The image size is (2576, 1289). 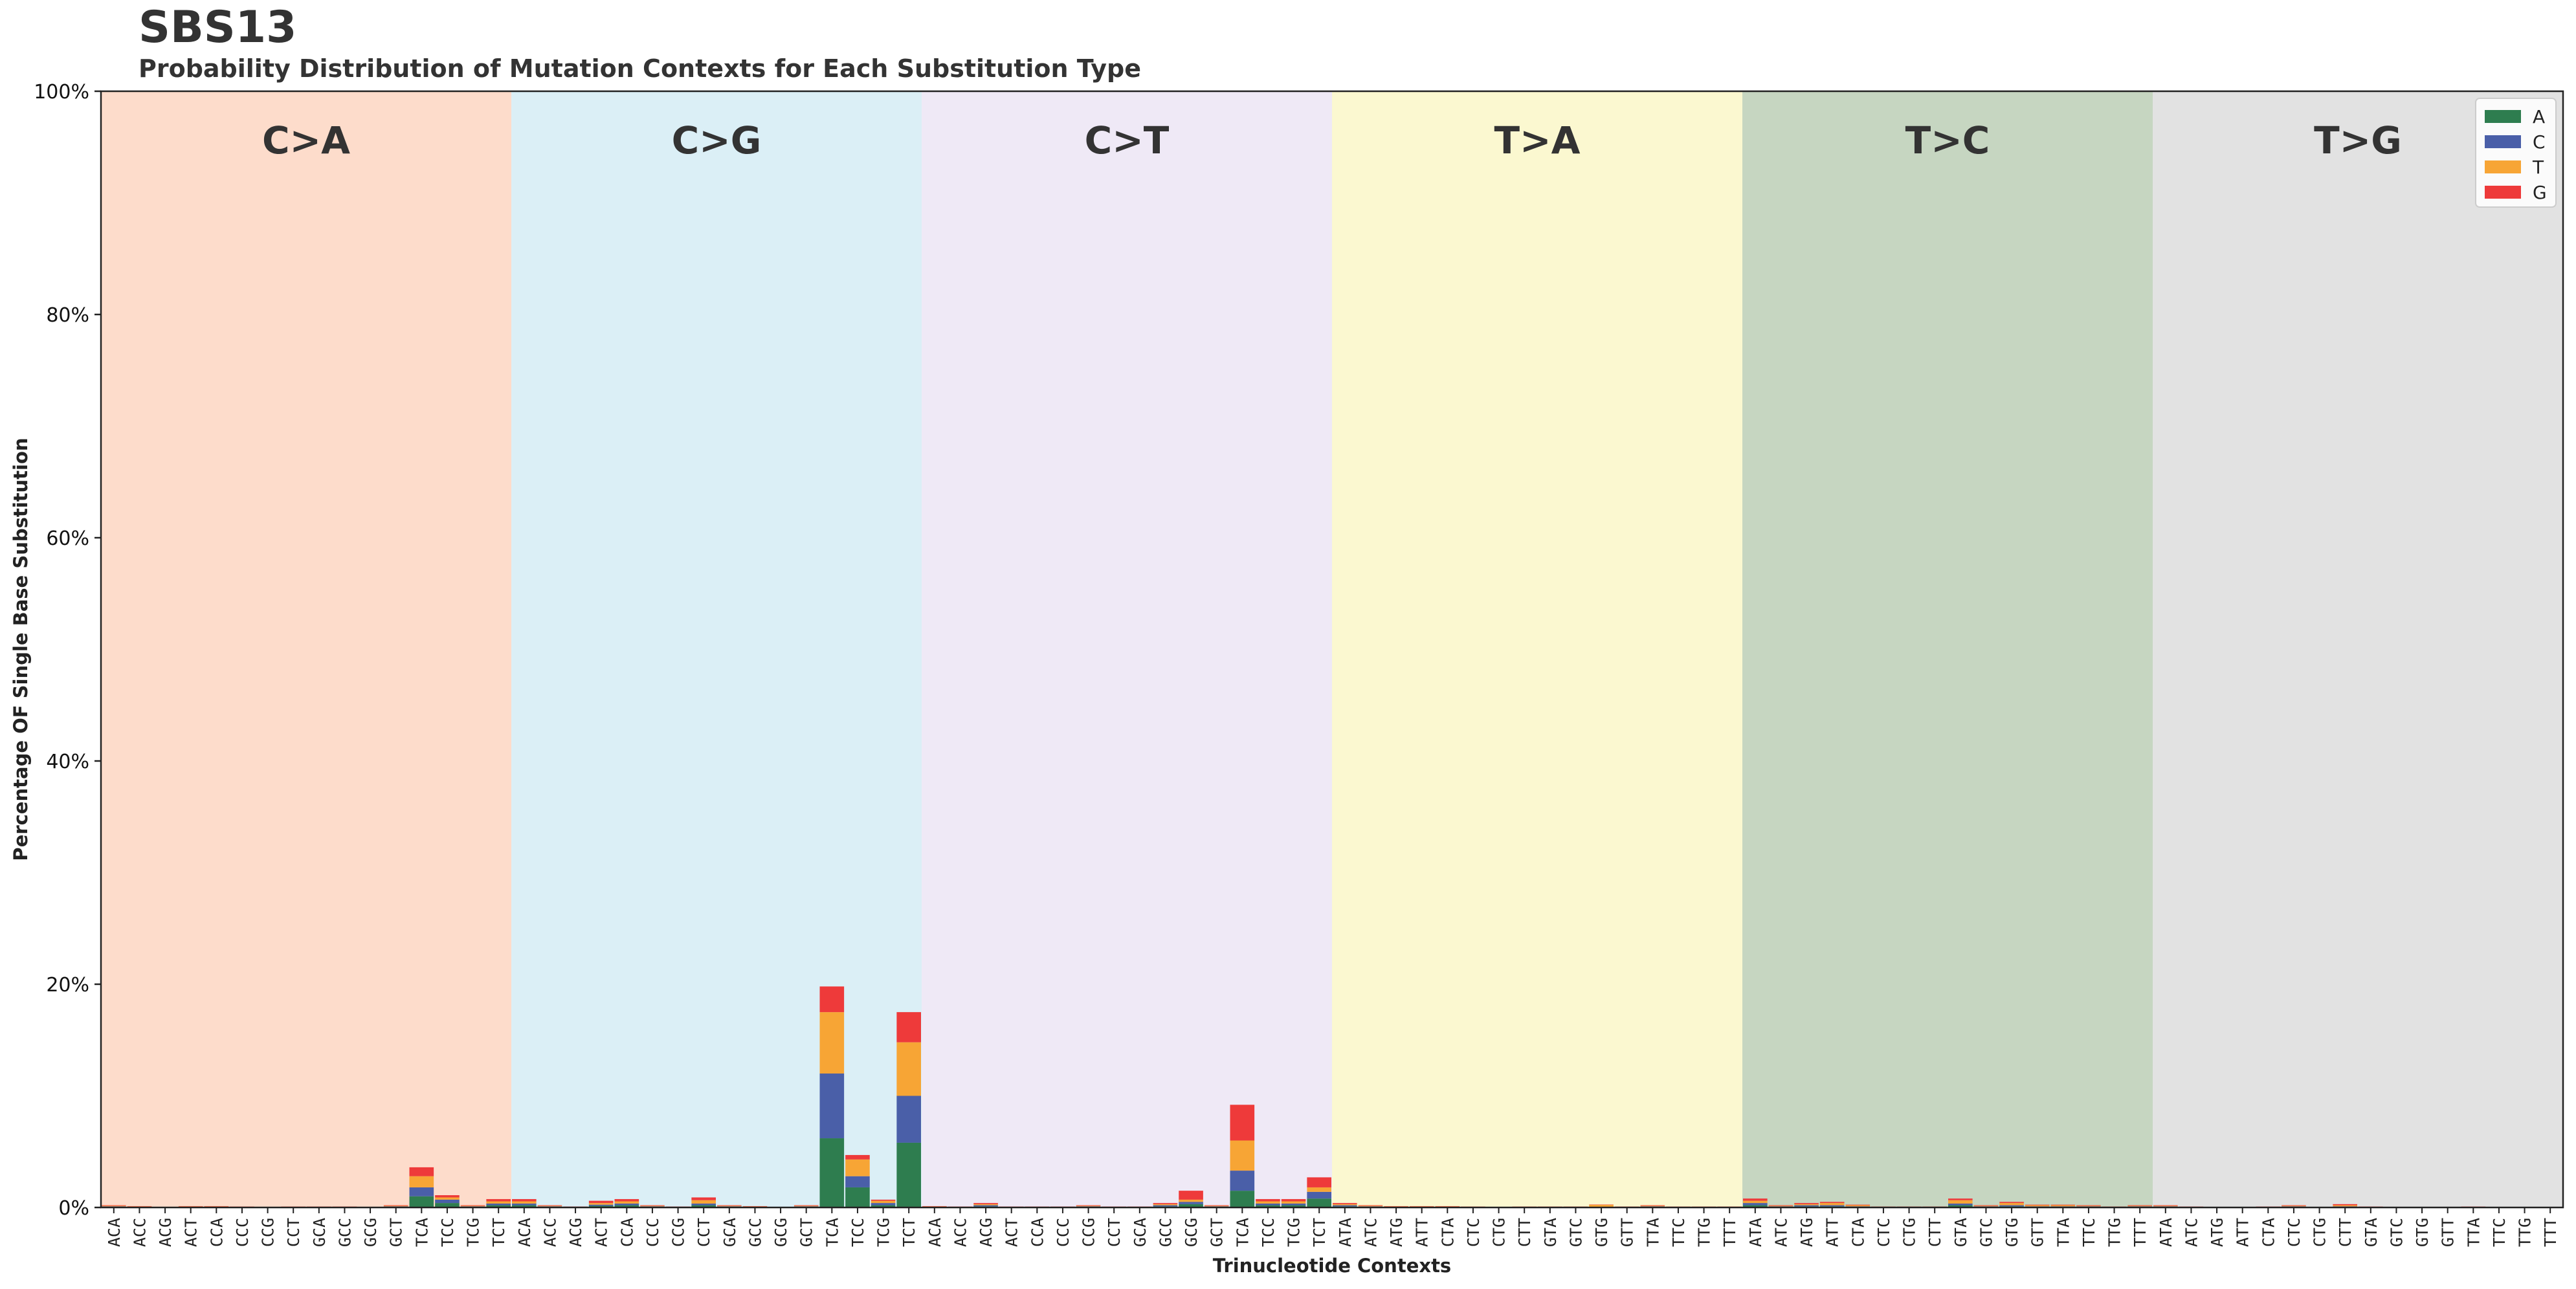 What do you see at coordinates (319, 1233) in the screenshot?
I see `x-tick-label: GCA` at bounding box center [319, 1233].